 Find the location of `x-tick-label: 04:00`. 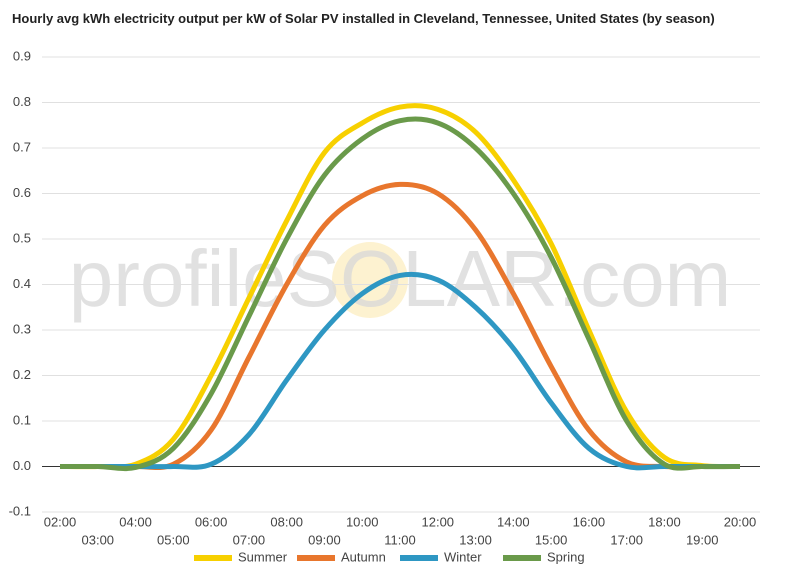

x-tick-label: 04:00 is located at coordinates (135, 521).